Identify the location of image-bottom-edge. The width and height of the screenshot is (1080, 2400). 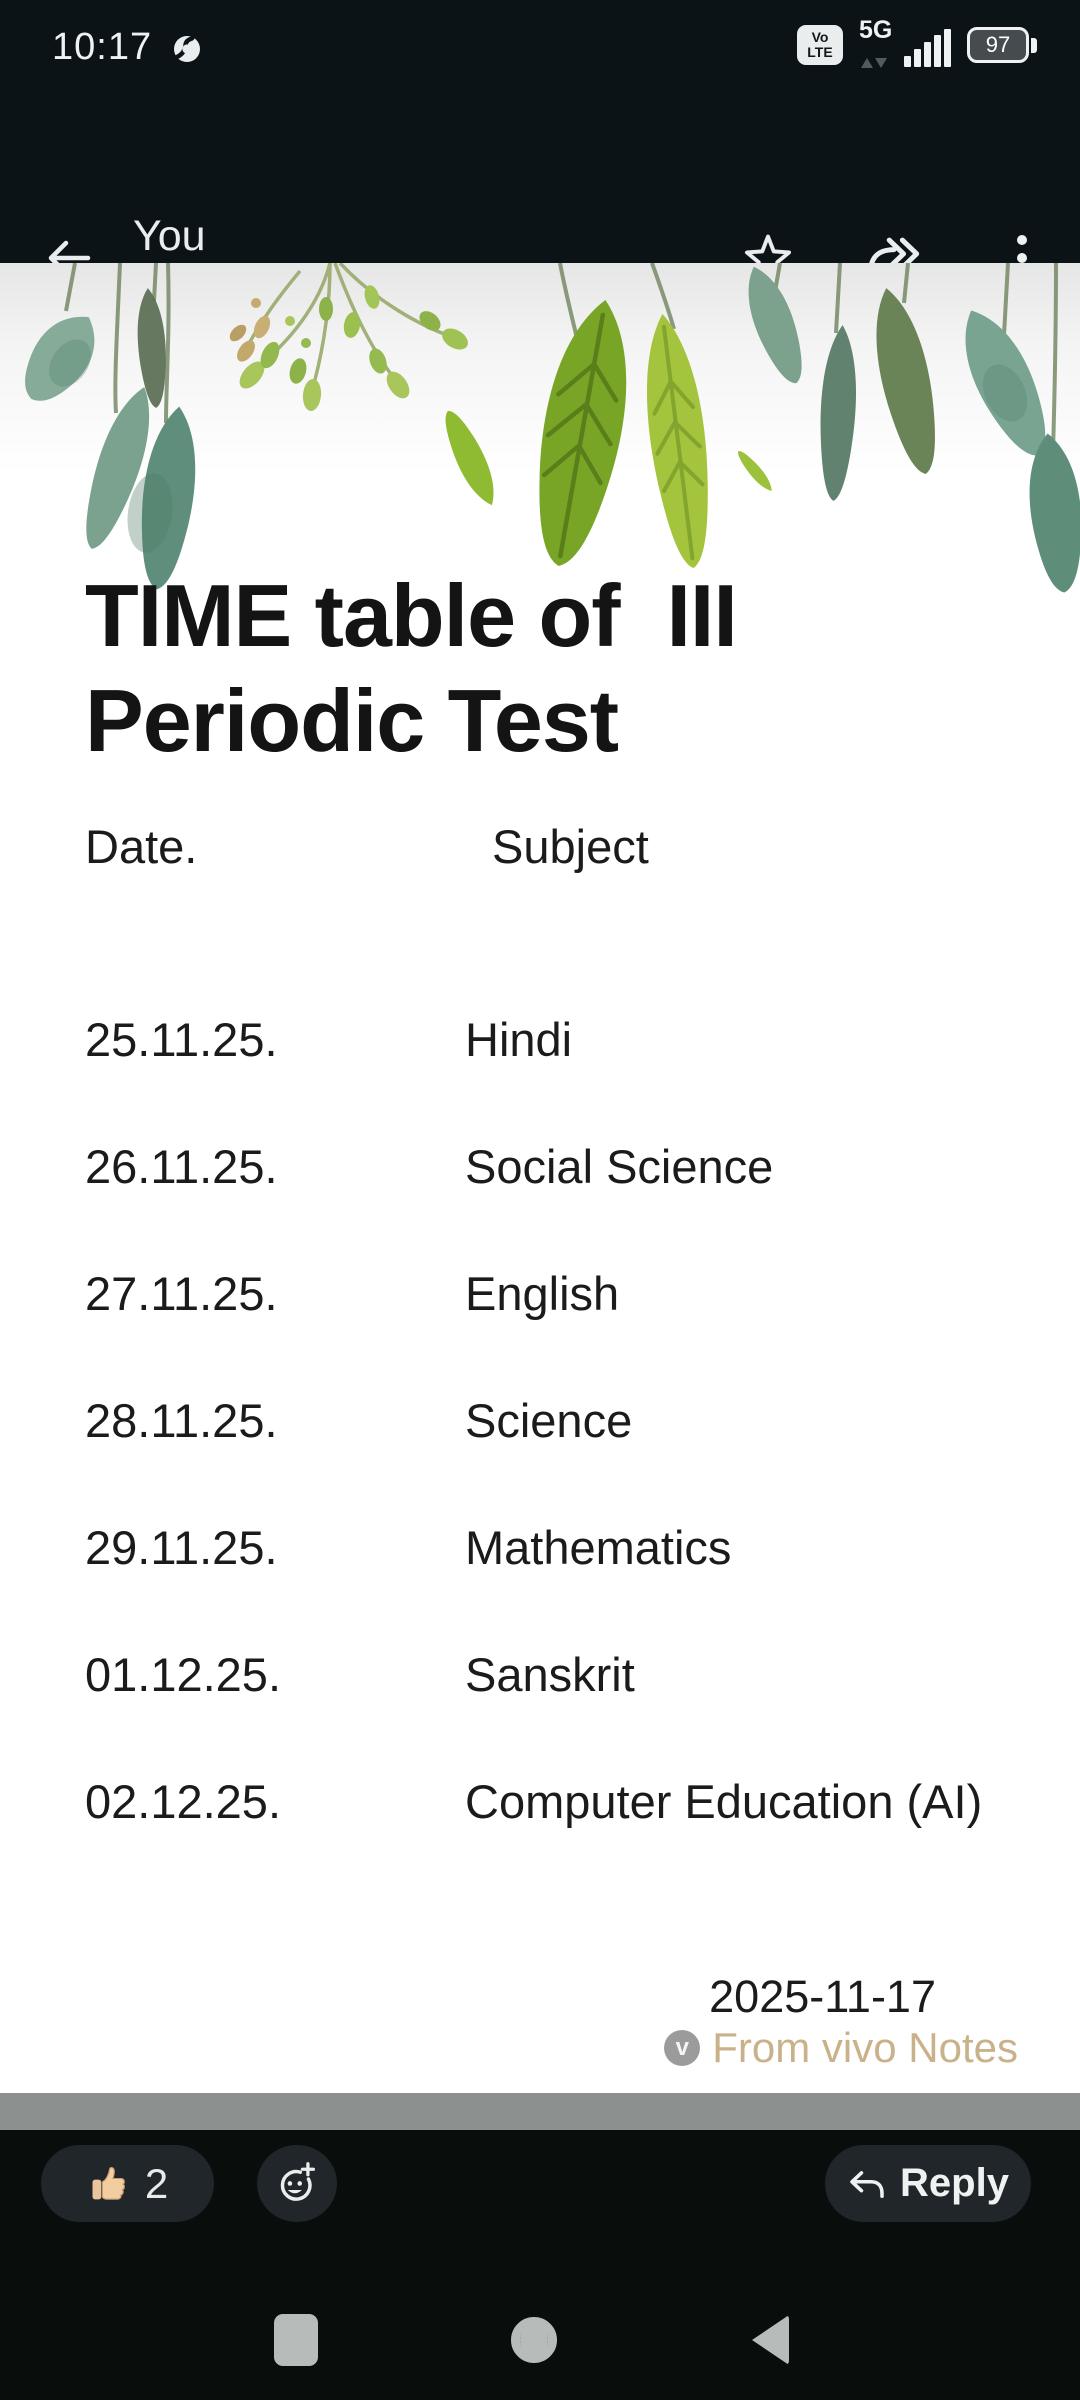
(540, 2111).